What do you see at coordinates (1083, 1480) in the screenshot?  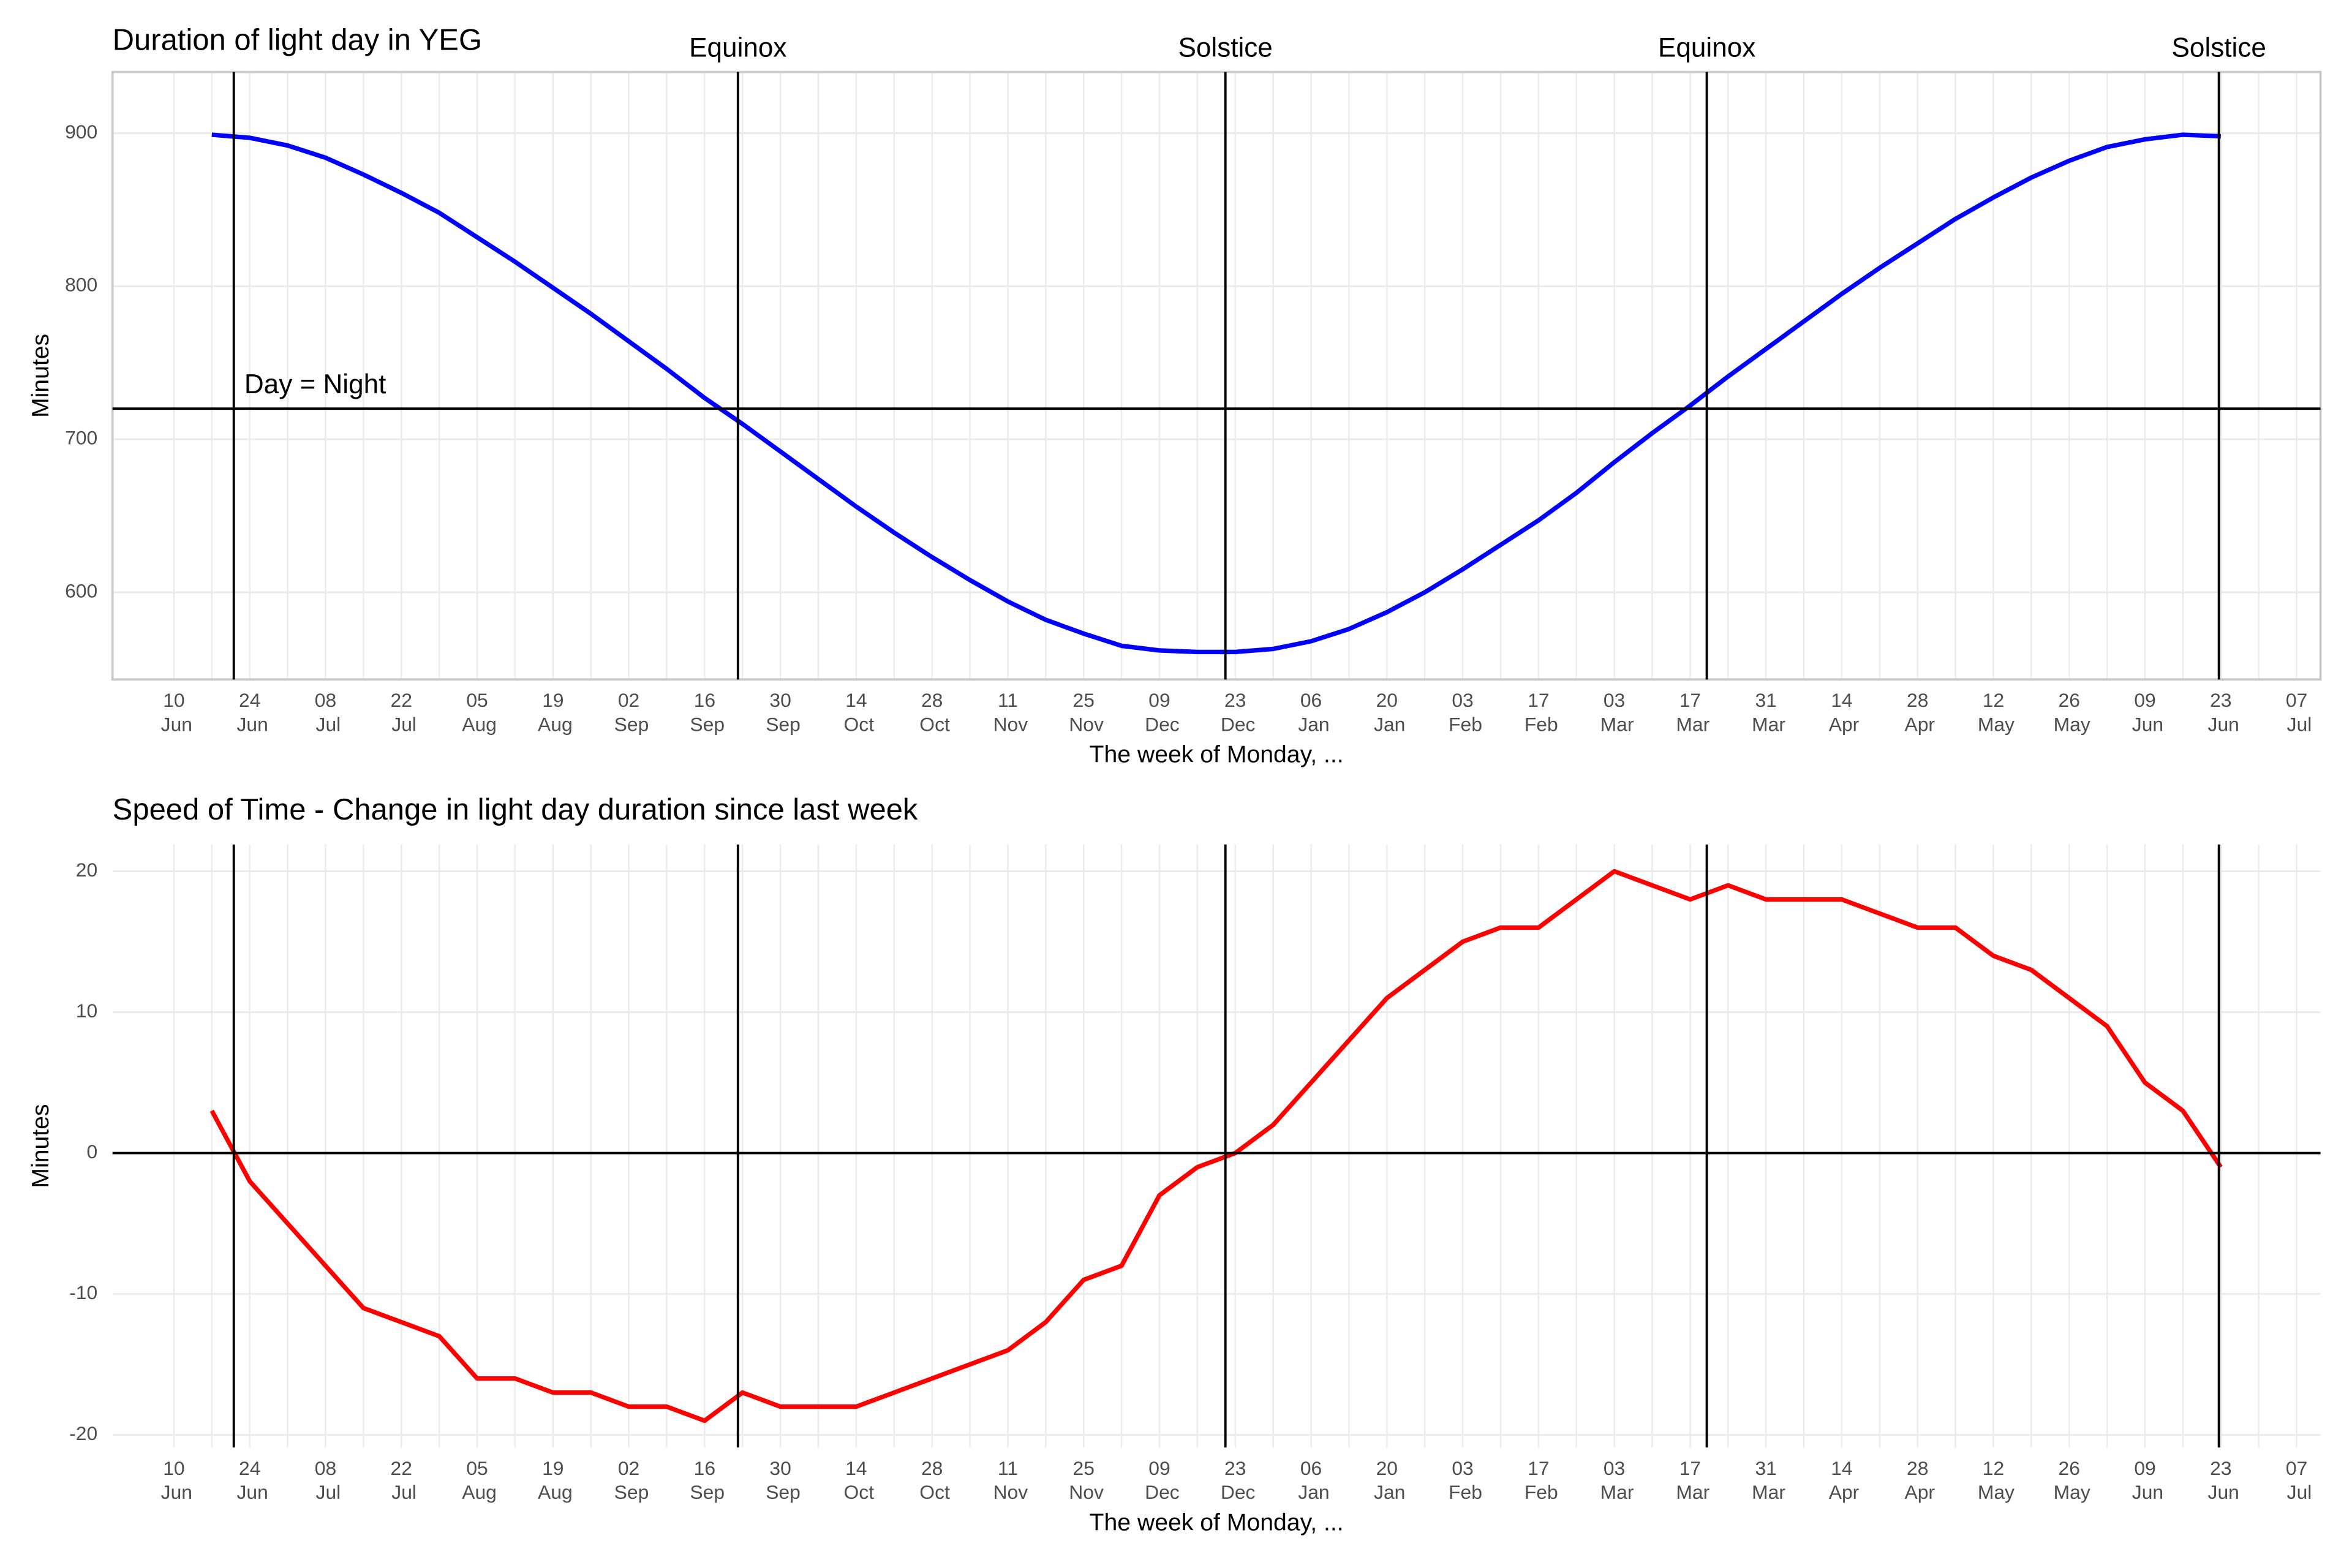 I see `x-tick-label: 25 Nov` at bounding box center [1083, 1480].